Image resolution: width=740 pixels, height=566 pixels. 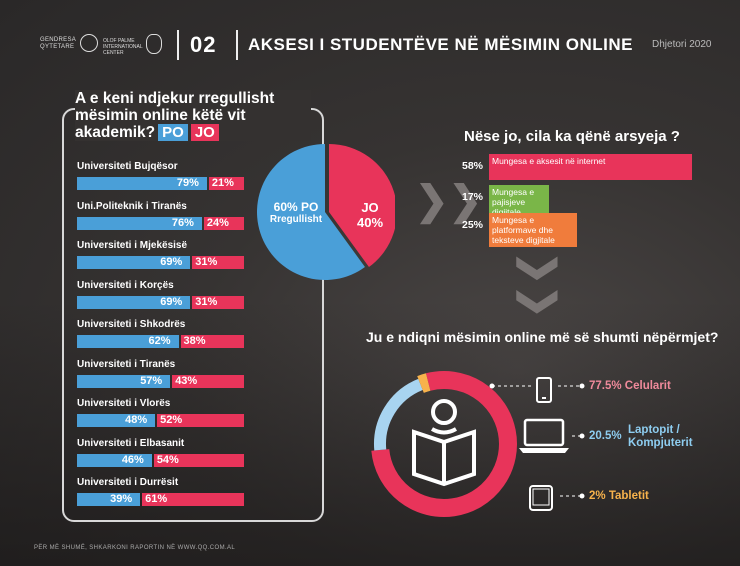 What do you see at coordinates (590, 167) in the screenshot?
I see `reason-bar: Mungesa e aksesit në internet` at bounding box center [590, 167].